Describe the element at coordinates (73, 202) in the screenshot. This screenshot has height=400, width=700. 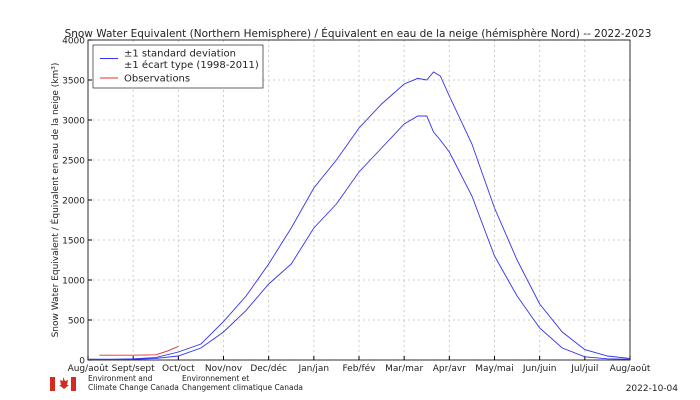
I see `y-tick-label: 2000` at that location.